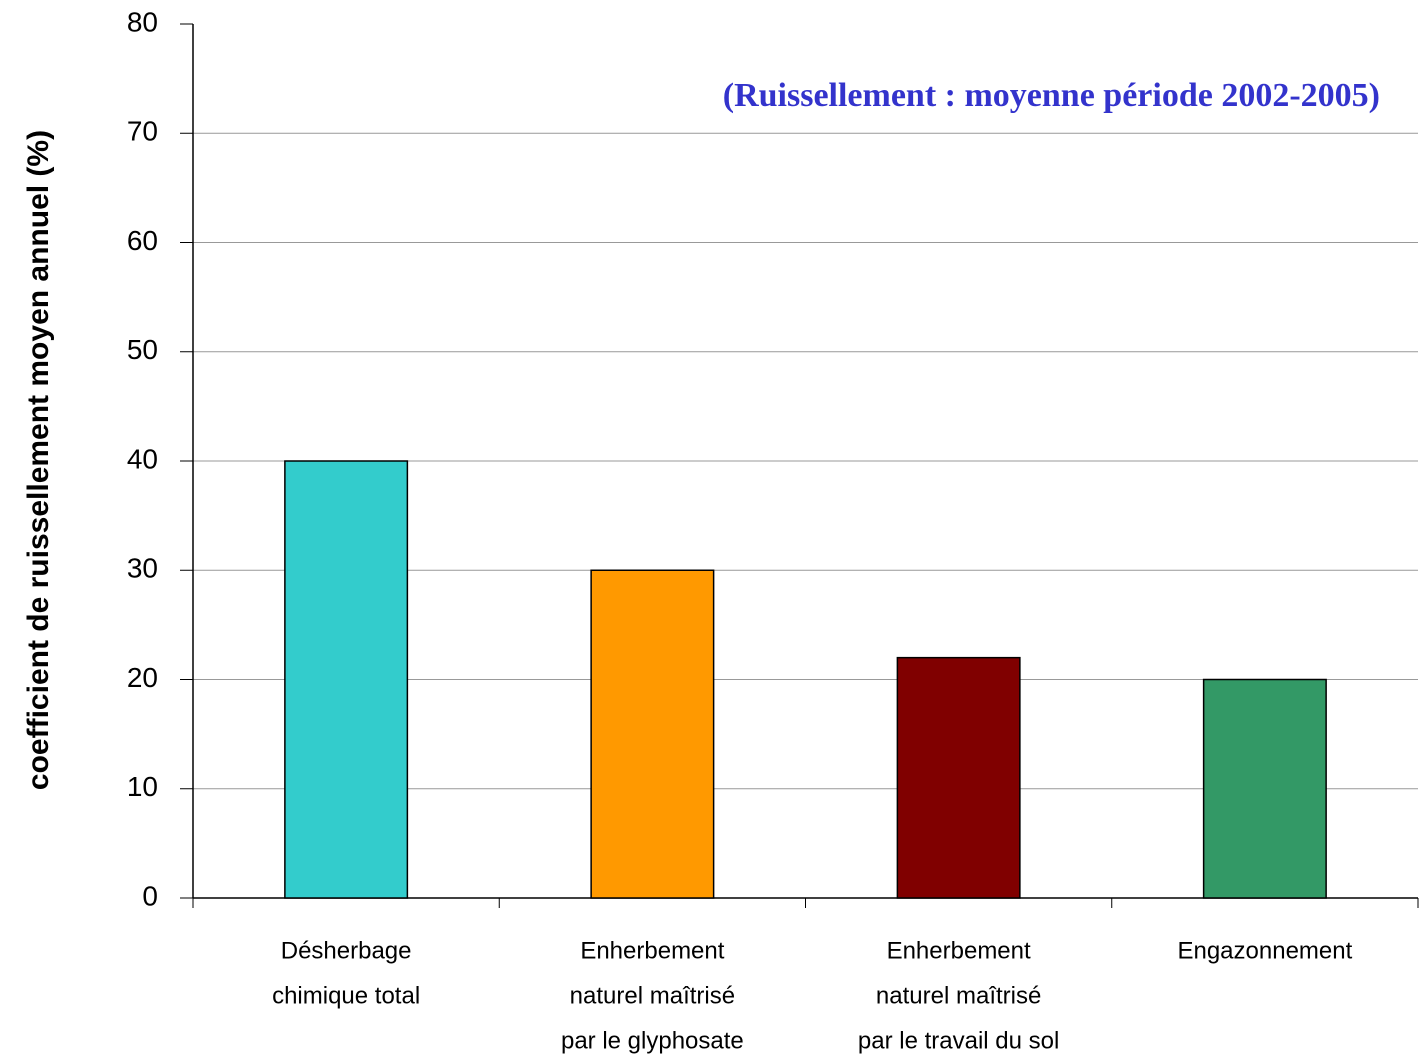 Image resolution: width=1420 pixels, height=1056 pixels. What do you see at coordinates (142, 131) in the screenshot?
I see `y-tick-label: 70` at bounding box center [142, 131].